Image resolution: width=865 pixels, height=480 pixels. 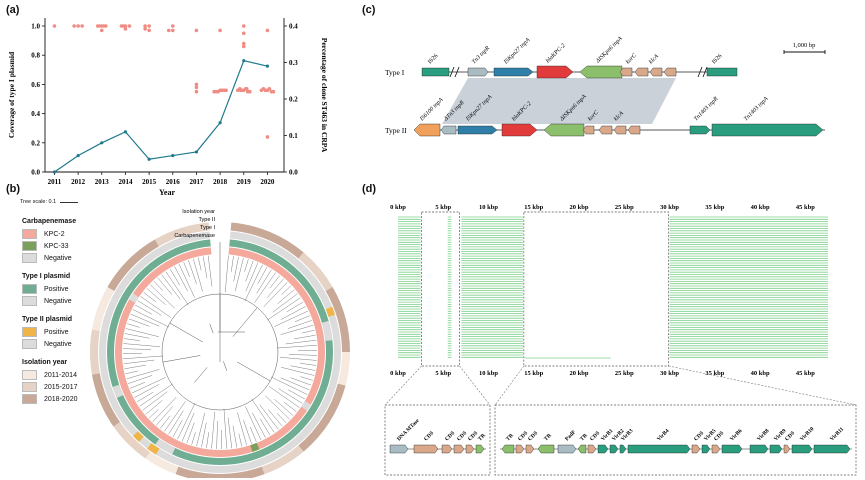 What do you see at coordinates (196, 182) in the screenshot?
I see `x-tick-label: 2017` at bounding box center [196, 182].